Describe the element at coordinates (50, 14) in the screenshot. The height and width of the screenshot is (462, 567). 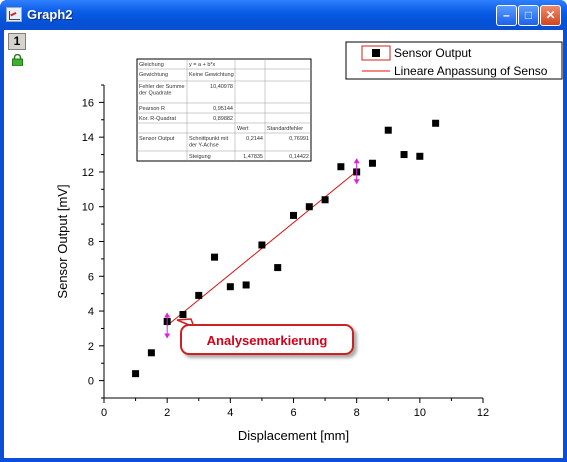
I see `window-title: Graph2` at that location.